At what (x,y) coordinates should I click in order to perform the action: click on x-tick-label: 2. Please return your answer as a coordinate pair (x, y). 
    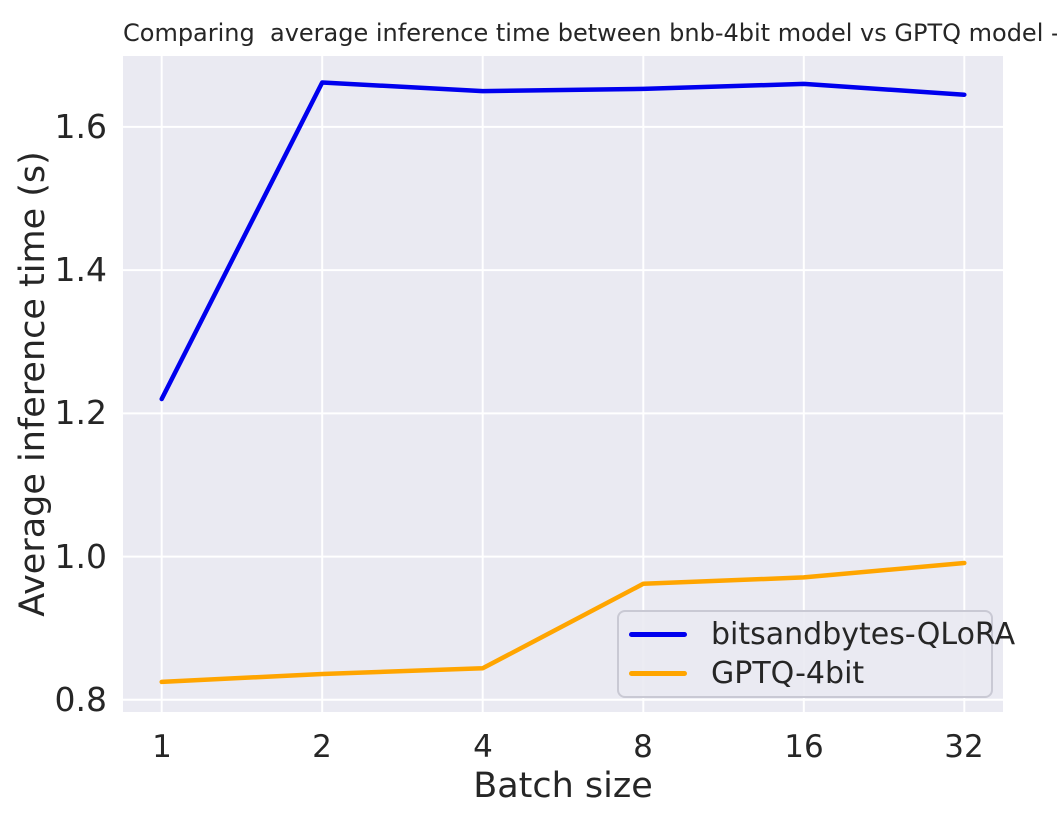
    Looking at the image, I should click on (322, 747).